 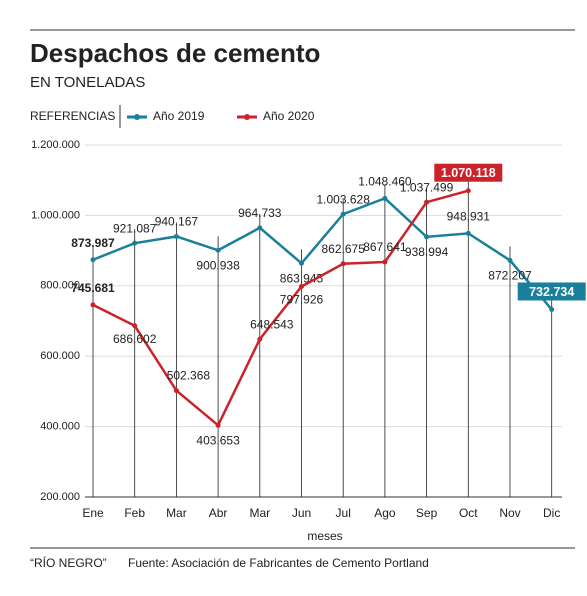 I want to click on x-tick-label: Sep, so click(x=427, y=513).